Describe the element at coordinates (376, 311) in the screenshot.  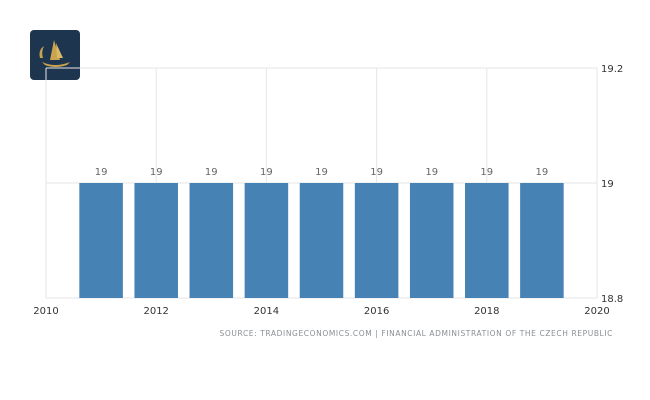
I see `x-tick-label: 2016` at that location.